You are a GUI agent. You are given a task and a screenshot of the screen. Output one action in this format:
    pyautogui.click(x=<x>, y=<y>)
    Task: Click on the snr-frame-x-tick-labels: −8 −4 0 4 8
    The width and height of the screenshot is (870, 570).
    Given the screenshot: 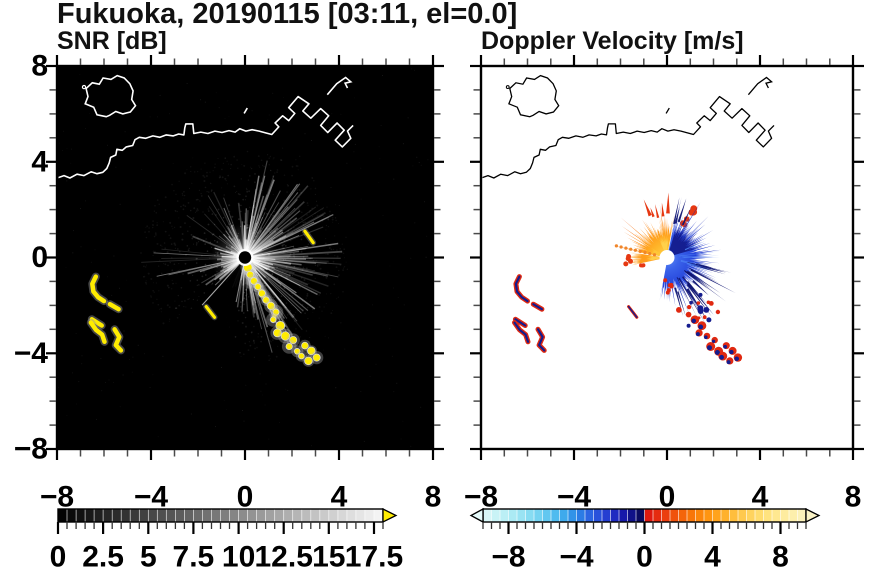 What is the action you would take?
    pyautogui.click(x=240, y=497)
    